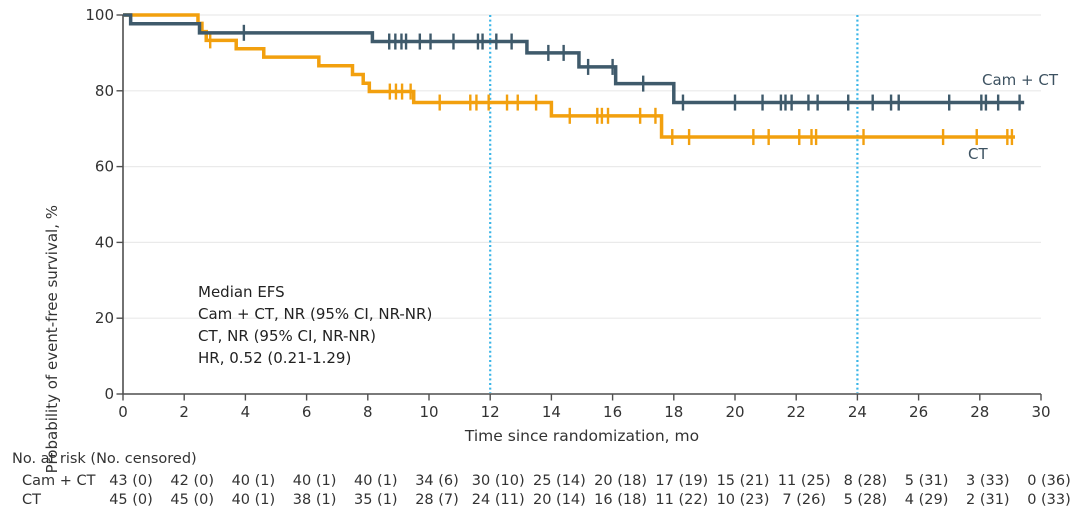 The width and height of the screenshot is (1080, 519). I want to click on risk-cell: 20 (14), so click(559, 500).